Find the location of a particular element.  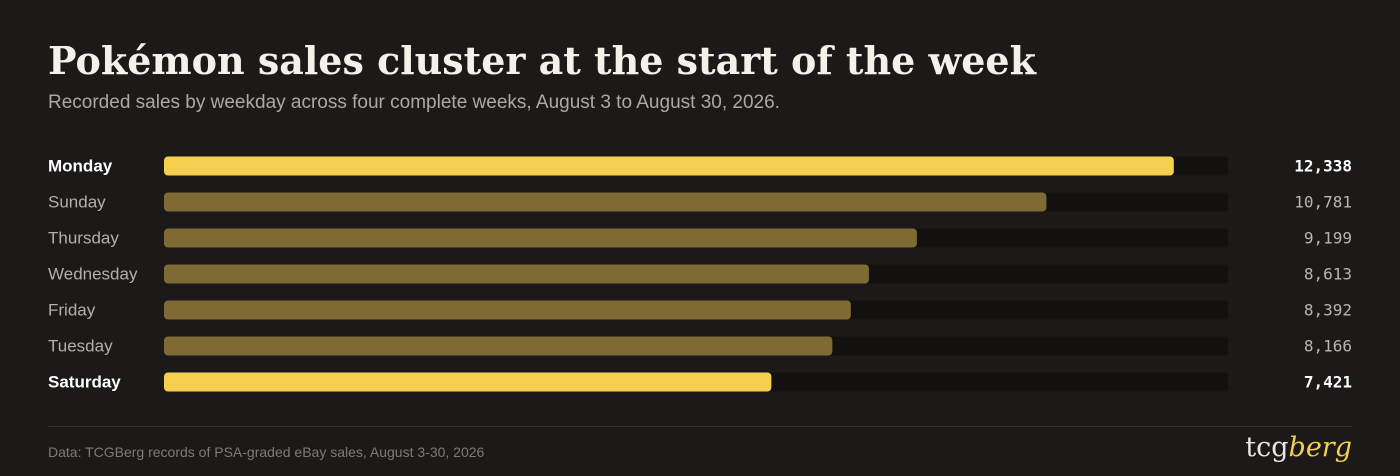

logo-text-tcg: tcg is located at coordinates (1267, 447).